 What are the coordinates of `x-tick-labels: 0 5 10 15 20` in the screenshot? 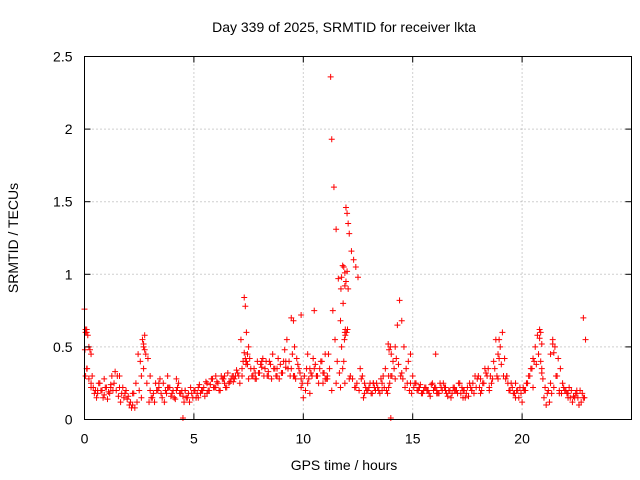 It's located at (305, 439).